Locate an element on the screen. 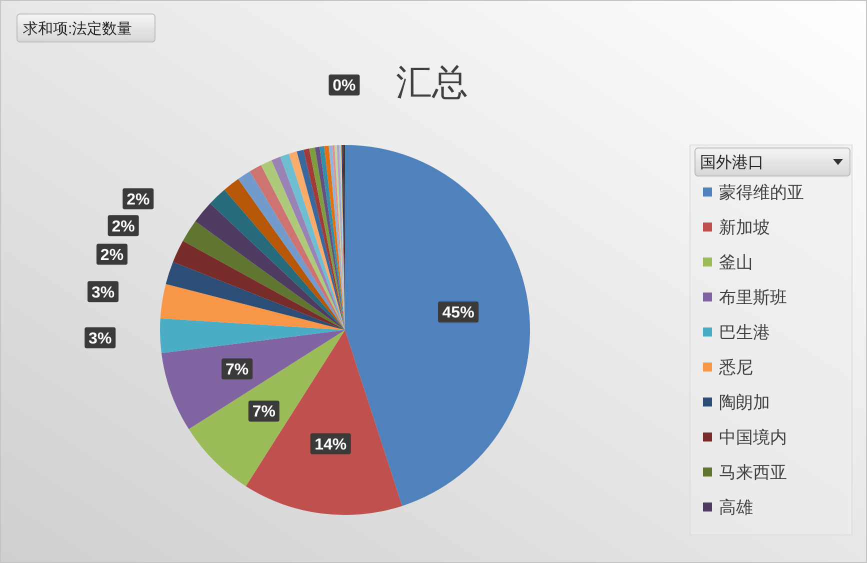 Image resolution: width=867 pixels, height=563 pixels. text: 求和项:法定数量 is located at coordinates (77, 29).